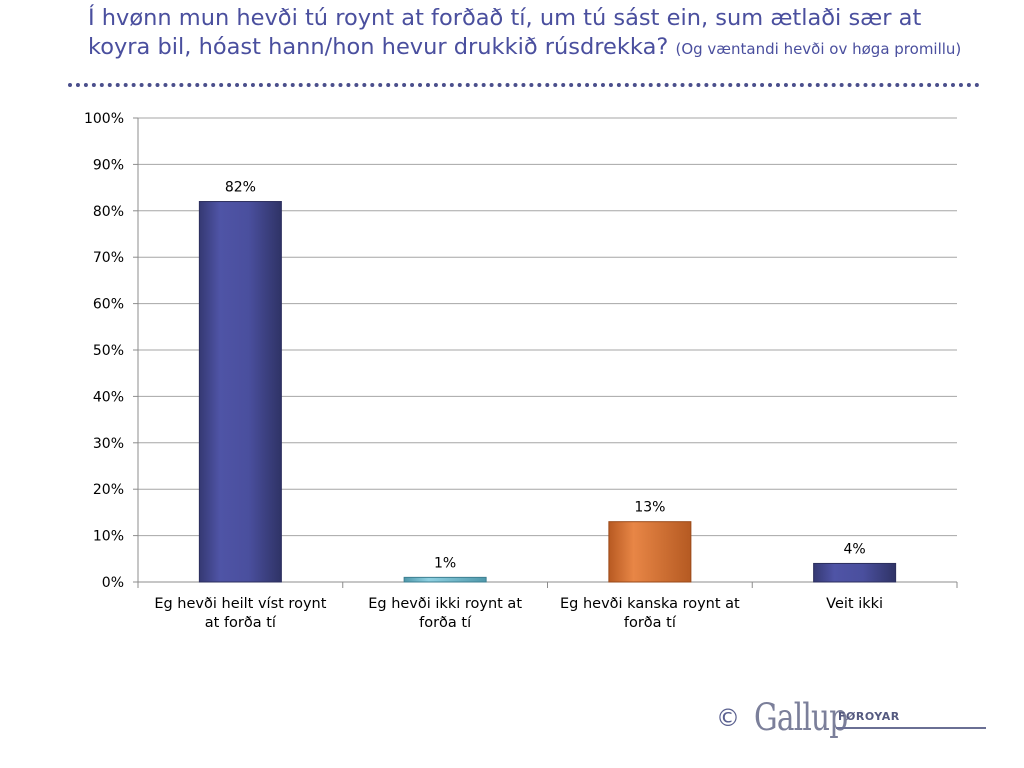 This screenshot has width=1024, height=768. What do you see at coordinates (108, 490) in the screenshot?
I see `y-tick-label: 20%` at bounding box center [108, 490].